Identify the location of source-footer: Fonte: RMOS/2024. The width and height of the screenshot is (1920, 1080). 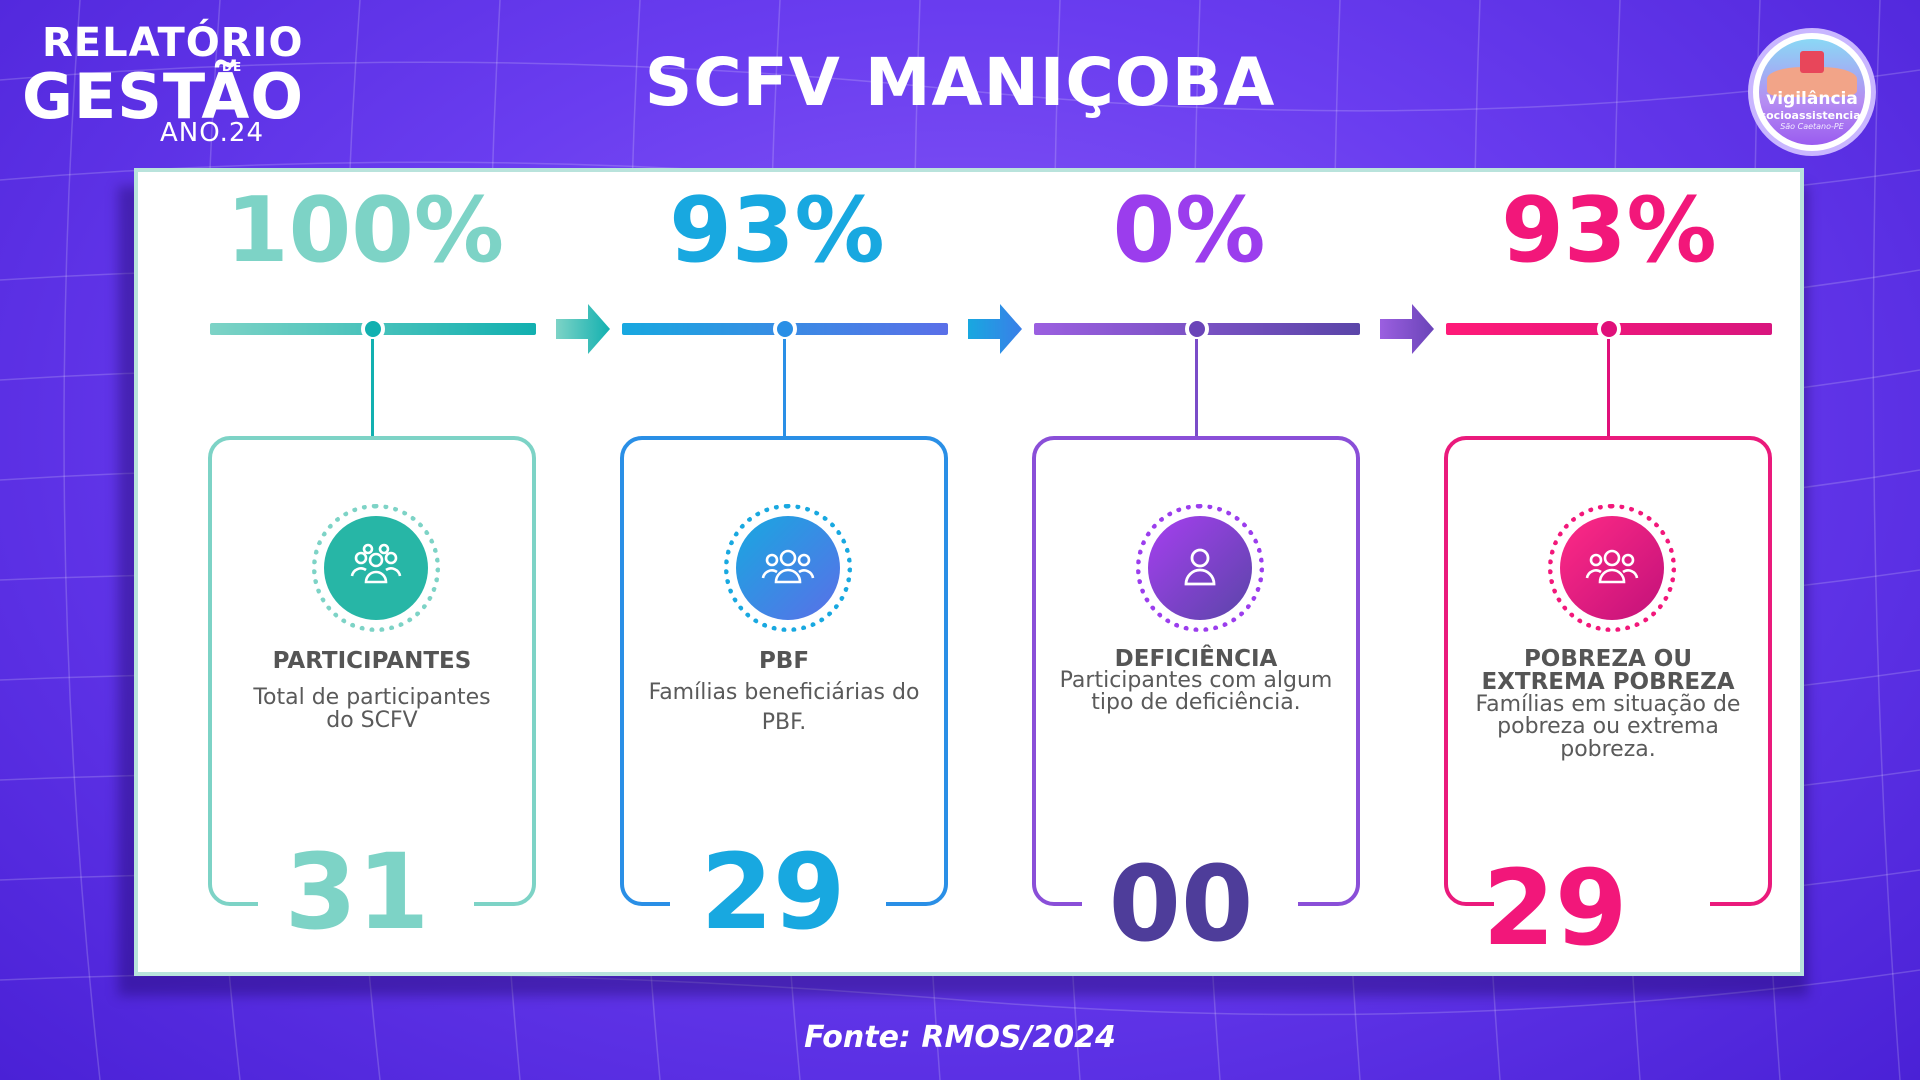
(960, 1037).